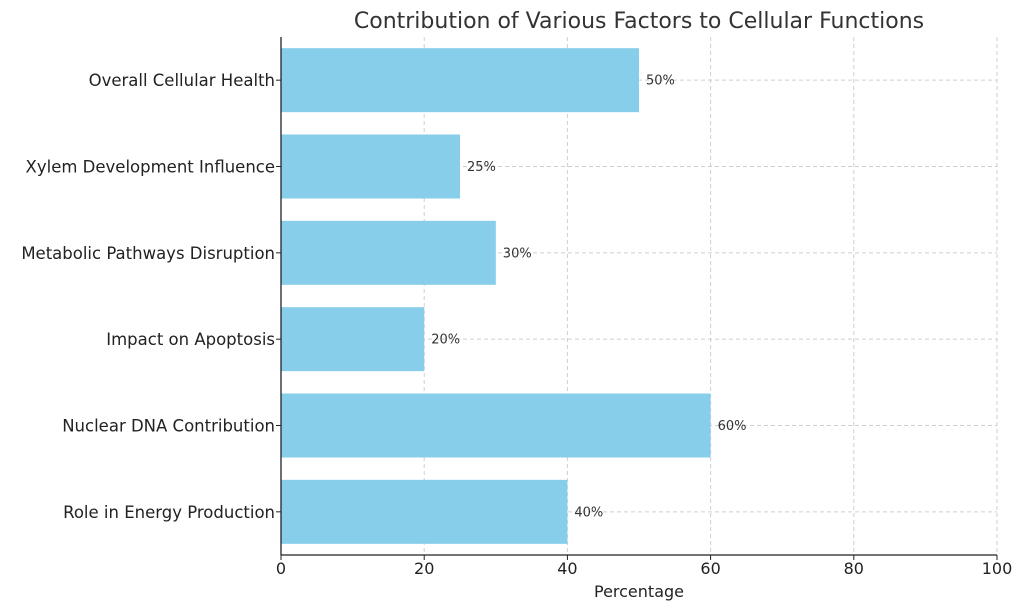  Describe the element at coordinates (481, 167) in the screenshot. I see `data-label: 25%` at that location.